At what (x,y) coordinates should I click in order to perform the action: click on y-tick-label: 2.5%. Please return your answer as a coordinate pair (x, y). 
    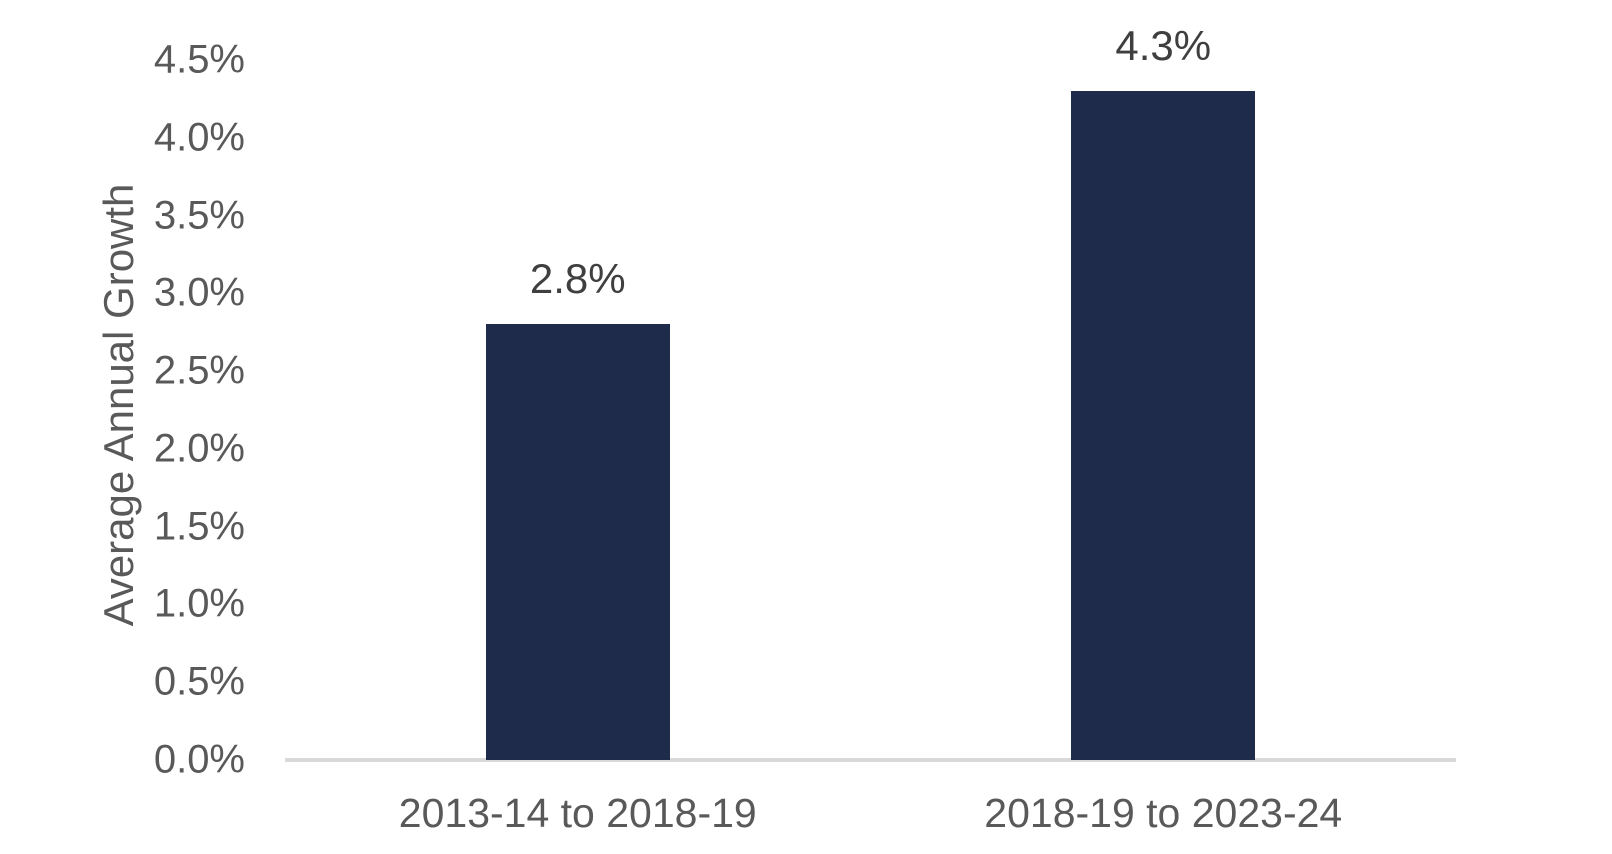
    Looking at the image, I should click on (199, 370).